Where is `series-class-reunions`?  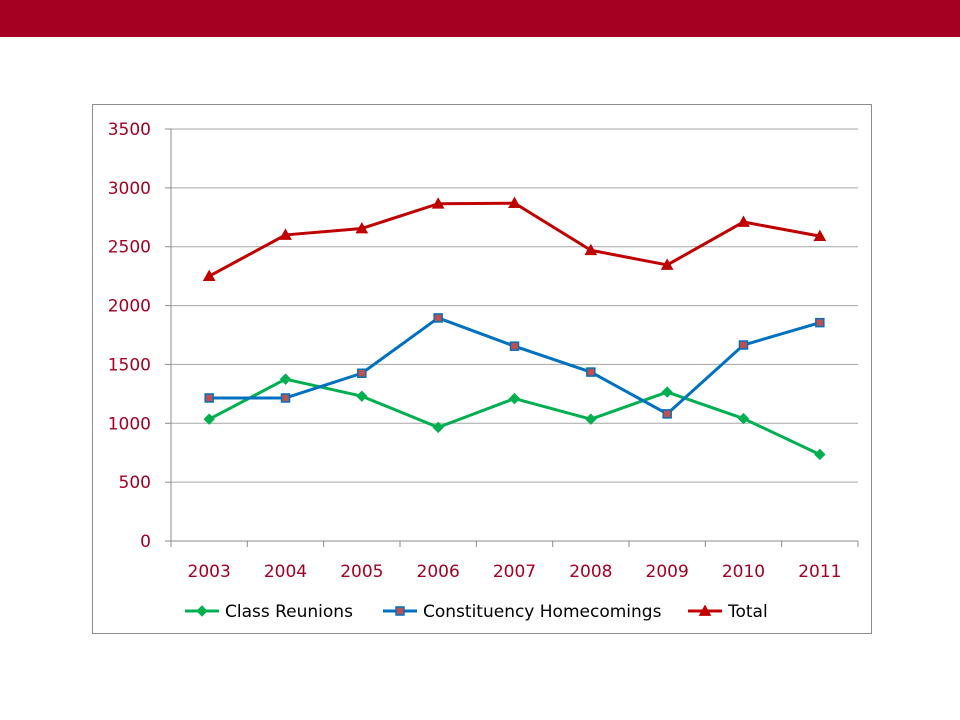
series-class-reunions is located at coordinates (514, 417).